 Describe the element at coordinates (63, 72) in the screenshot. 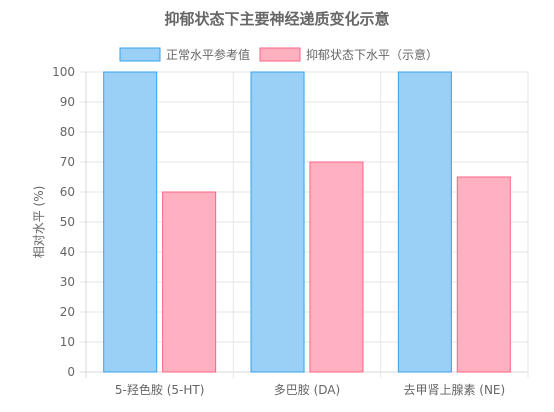

I see `y-tick-label: 100` at that location.